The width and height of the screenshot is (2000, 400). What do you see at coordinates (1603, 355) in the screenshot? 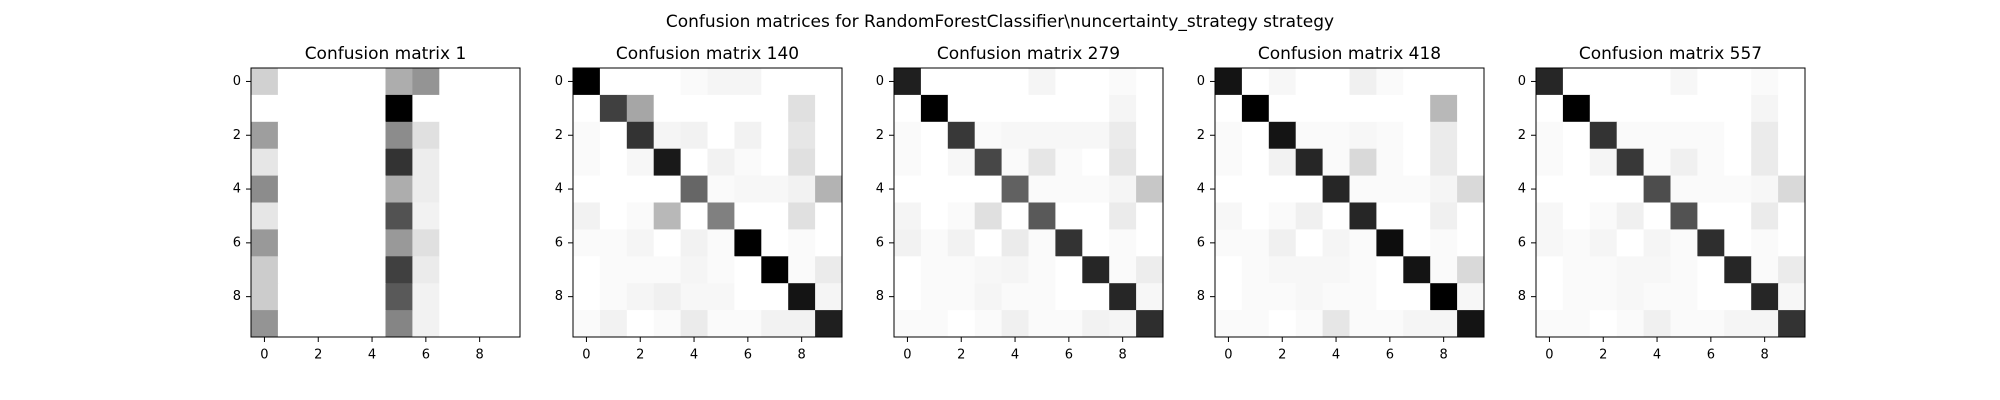
I see `x-tick-label: 2` at bounding box center [1603, 355].